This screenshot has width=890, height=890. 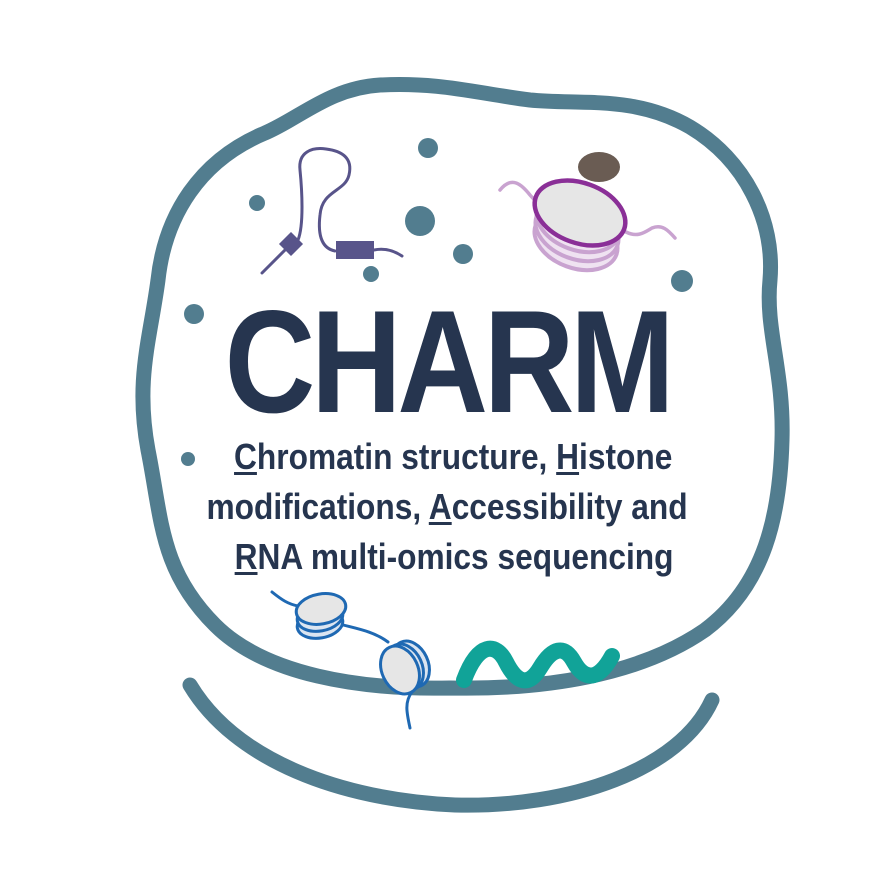 What do you see at coordinates (317, 506) in the screenshot?
I see `subtitle-text: modifications,` at bounding box center [317, 506].